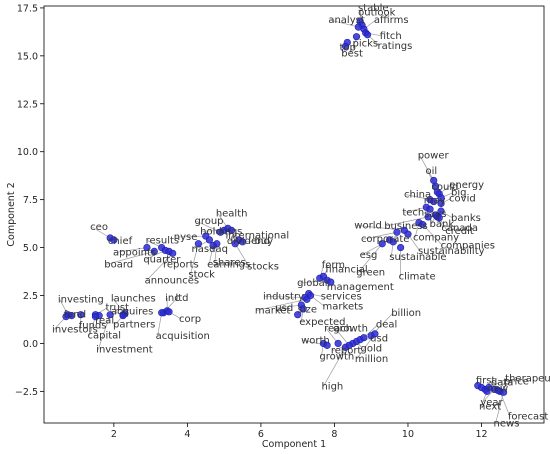  I want to click on point-label: green, so click(370, 273).